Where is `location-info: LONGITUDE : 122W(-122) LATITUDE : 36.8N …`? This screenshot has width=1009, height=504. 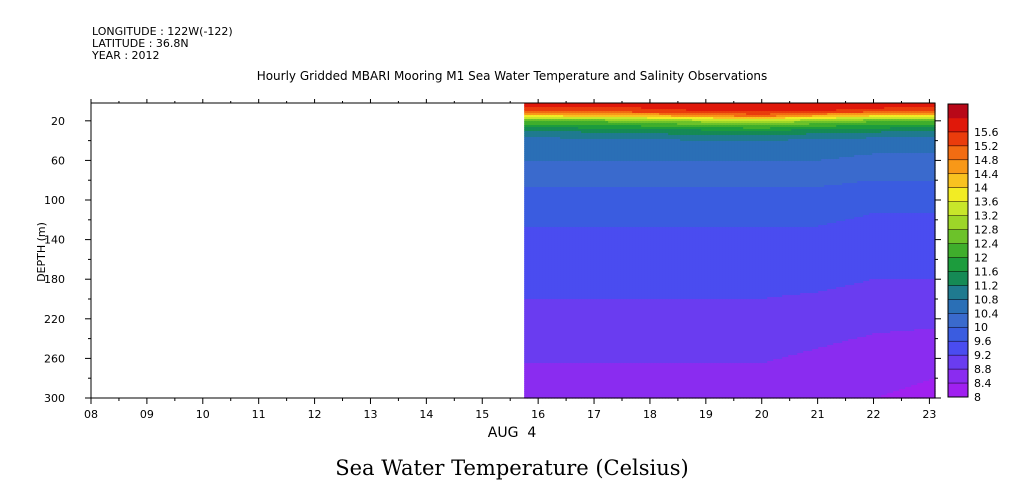 location-info: LONGITUDE : 122W(-122) LATITUDE : 36.8N … is located at coordinates (162, 43).